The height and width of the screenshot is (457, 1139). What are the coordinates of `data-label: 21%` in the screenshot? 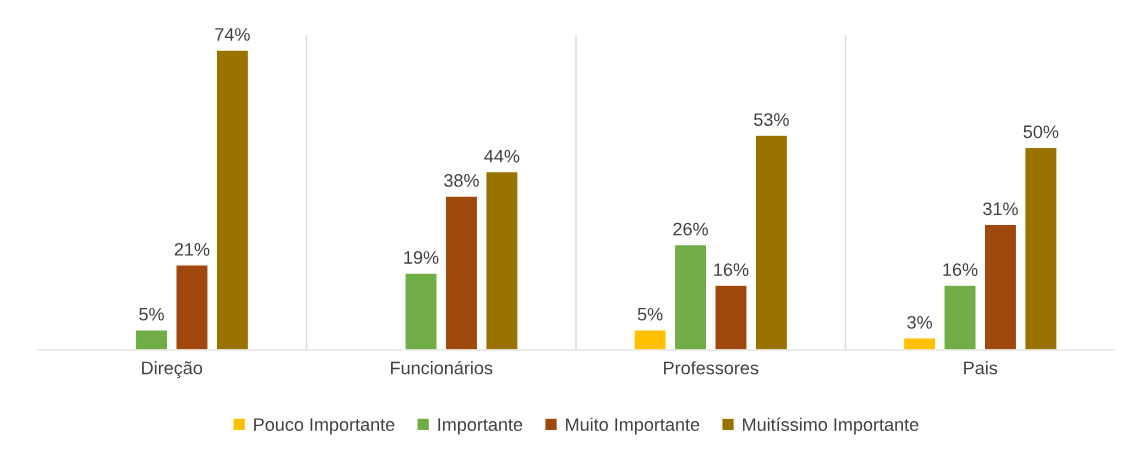 It's located at (192, 249).